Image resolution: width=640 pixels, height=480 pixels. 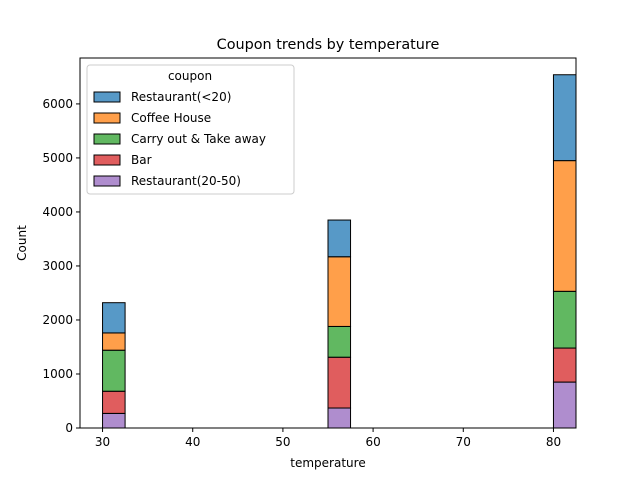 I want to click on legend-title: coupon, so click(x=190, y=76).